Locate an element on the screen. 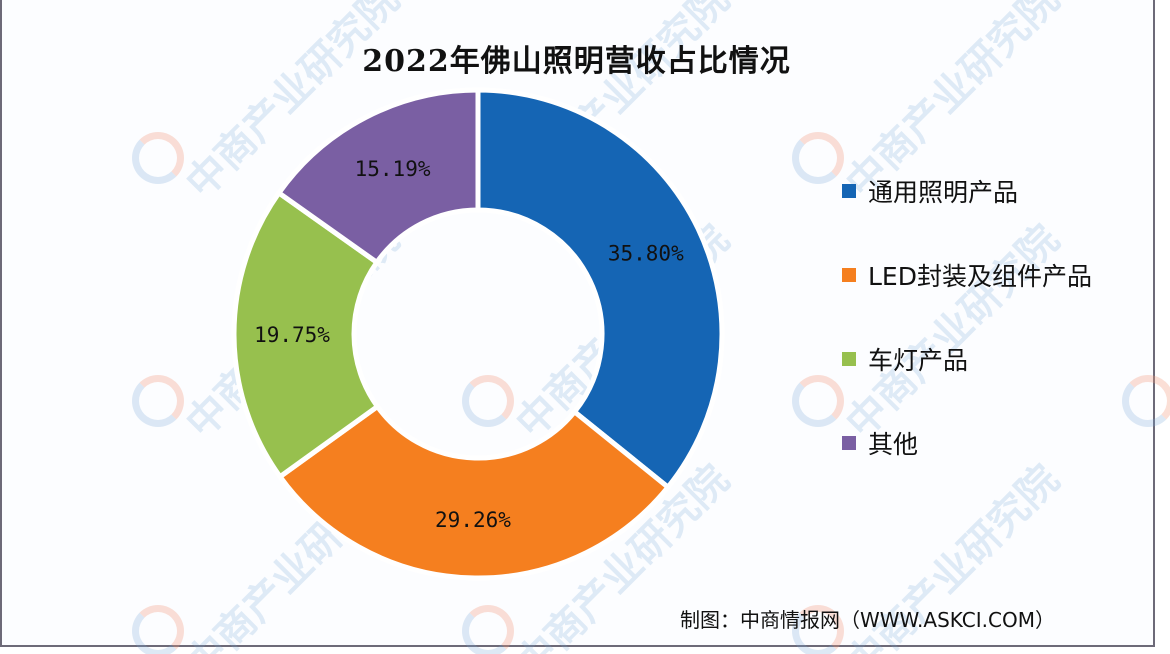  slice-led-packaging is located at coordinates (474, 492).